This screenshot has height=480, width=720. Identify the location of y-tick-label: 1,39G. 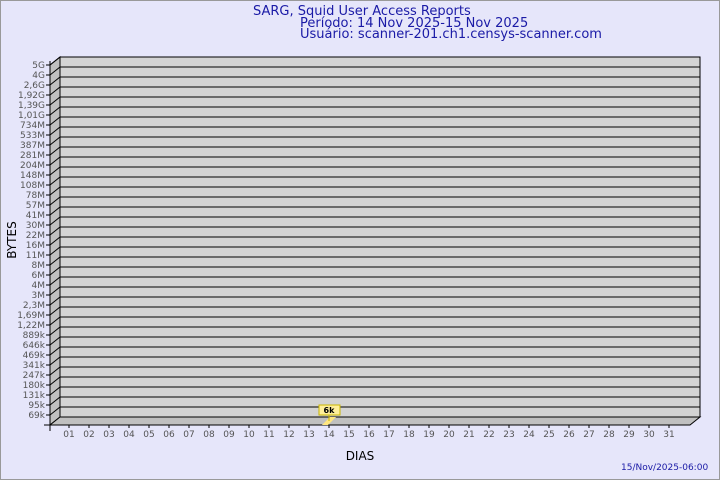
(31, 106).